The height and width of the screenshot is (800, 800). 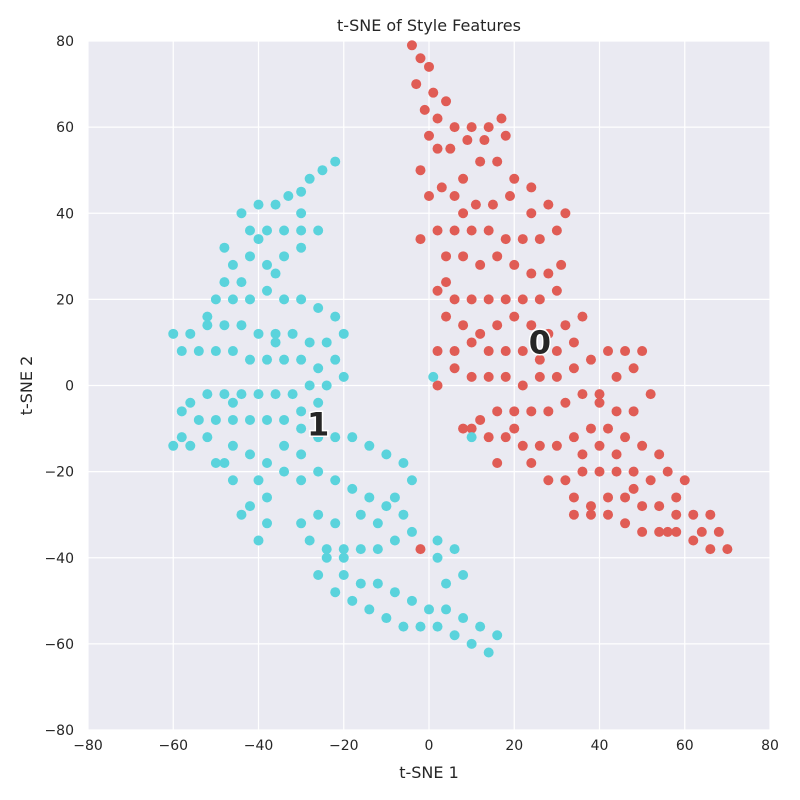 I want to click on y-tick-label: 20, so click(x=65, y=300).